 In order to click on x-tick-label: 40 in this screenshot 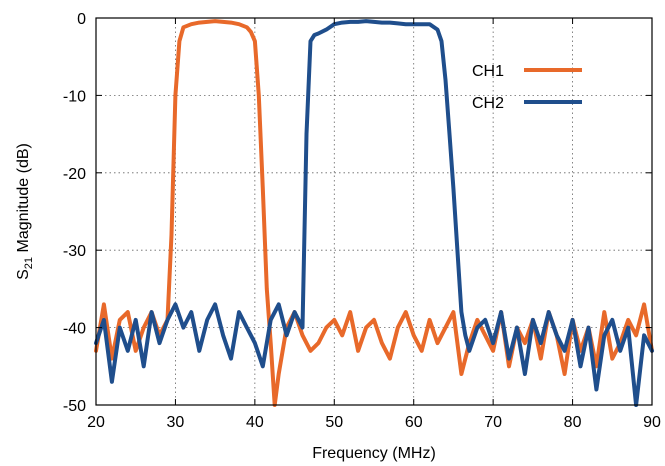, I will do `click(255, 422)`.